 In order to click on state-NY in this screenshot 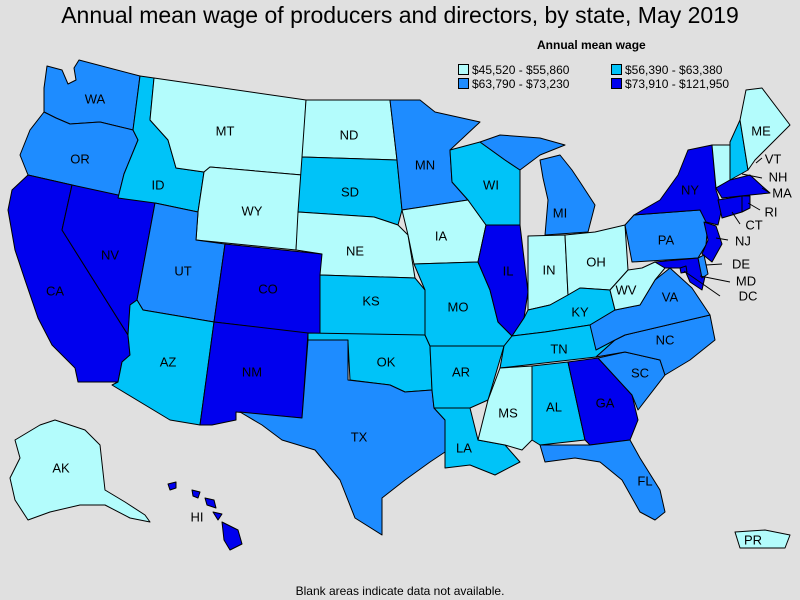, I will do `click(678, 185)`.